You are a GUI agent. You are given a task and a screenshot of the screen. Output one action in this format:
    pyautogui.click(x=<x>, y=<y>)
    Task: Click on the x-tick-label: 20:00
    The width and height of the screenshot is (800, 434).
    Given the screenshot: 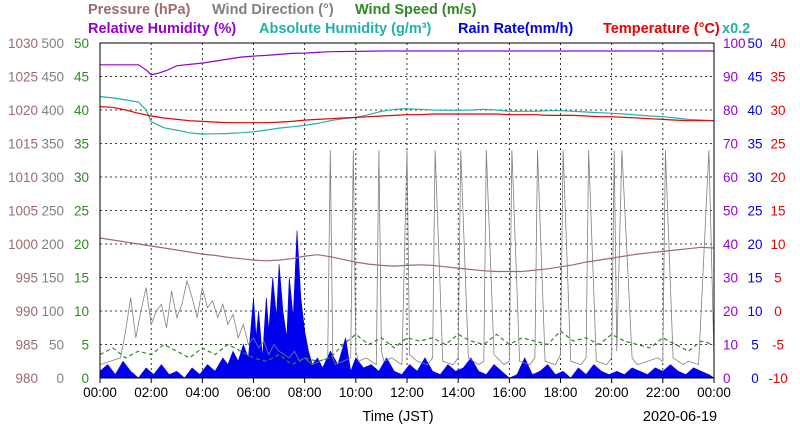 What is the action you would take?
    pyautogui.click(x=612, y=392)
    